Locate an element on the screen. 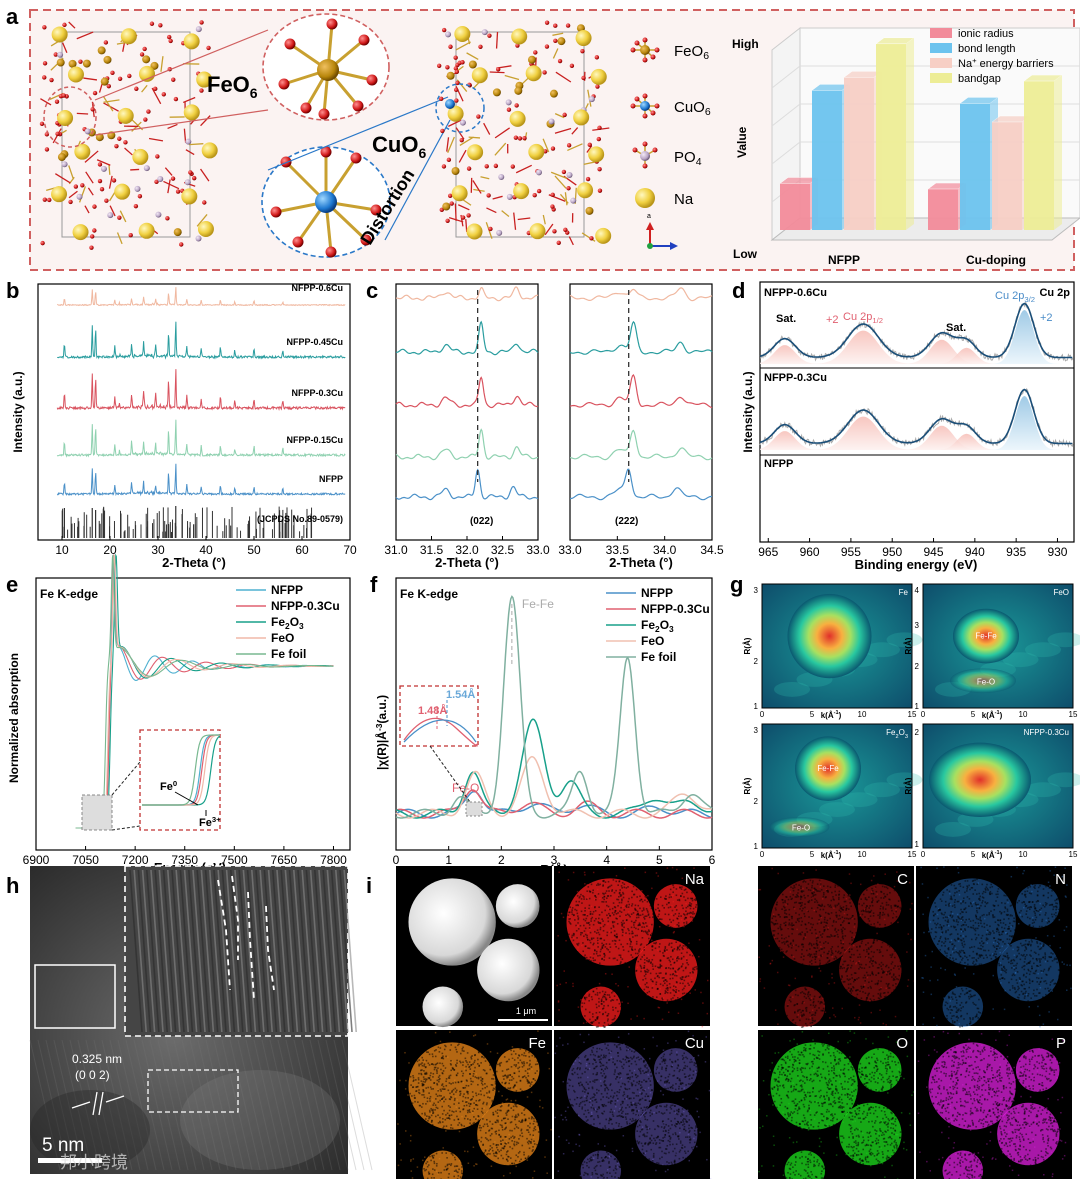 This screenshot has width=1080, height=1179. d-spacing-label: 0.325 nm is located at coordinates (97, 1059).